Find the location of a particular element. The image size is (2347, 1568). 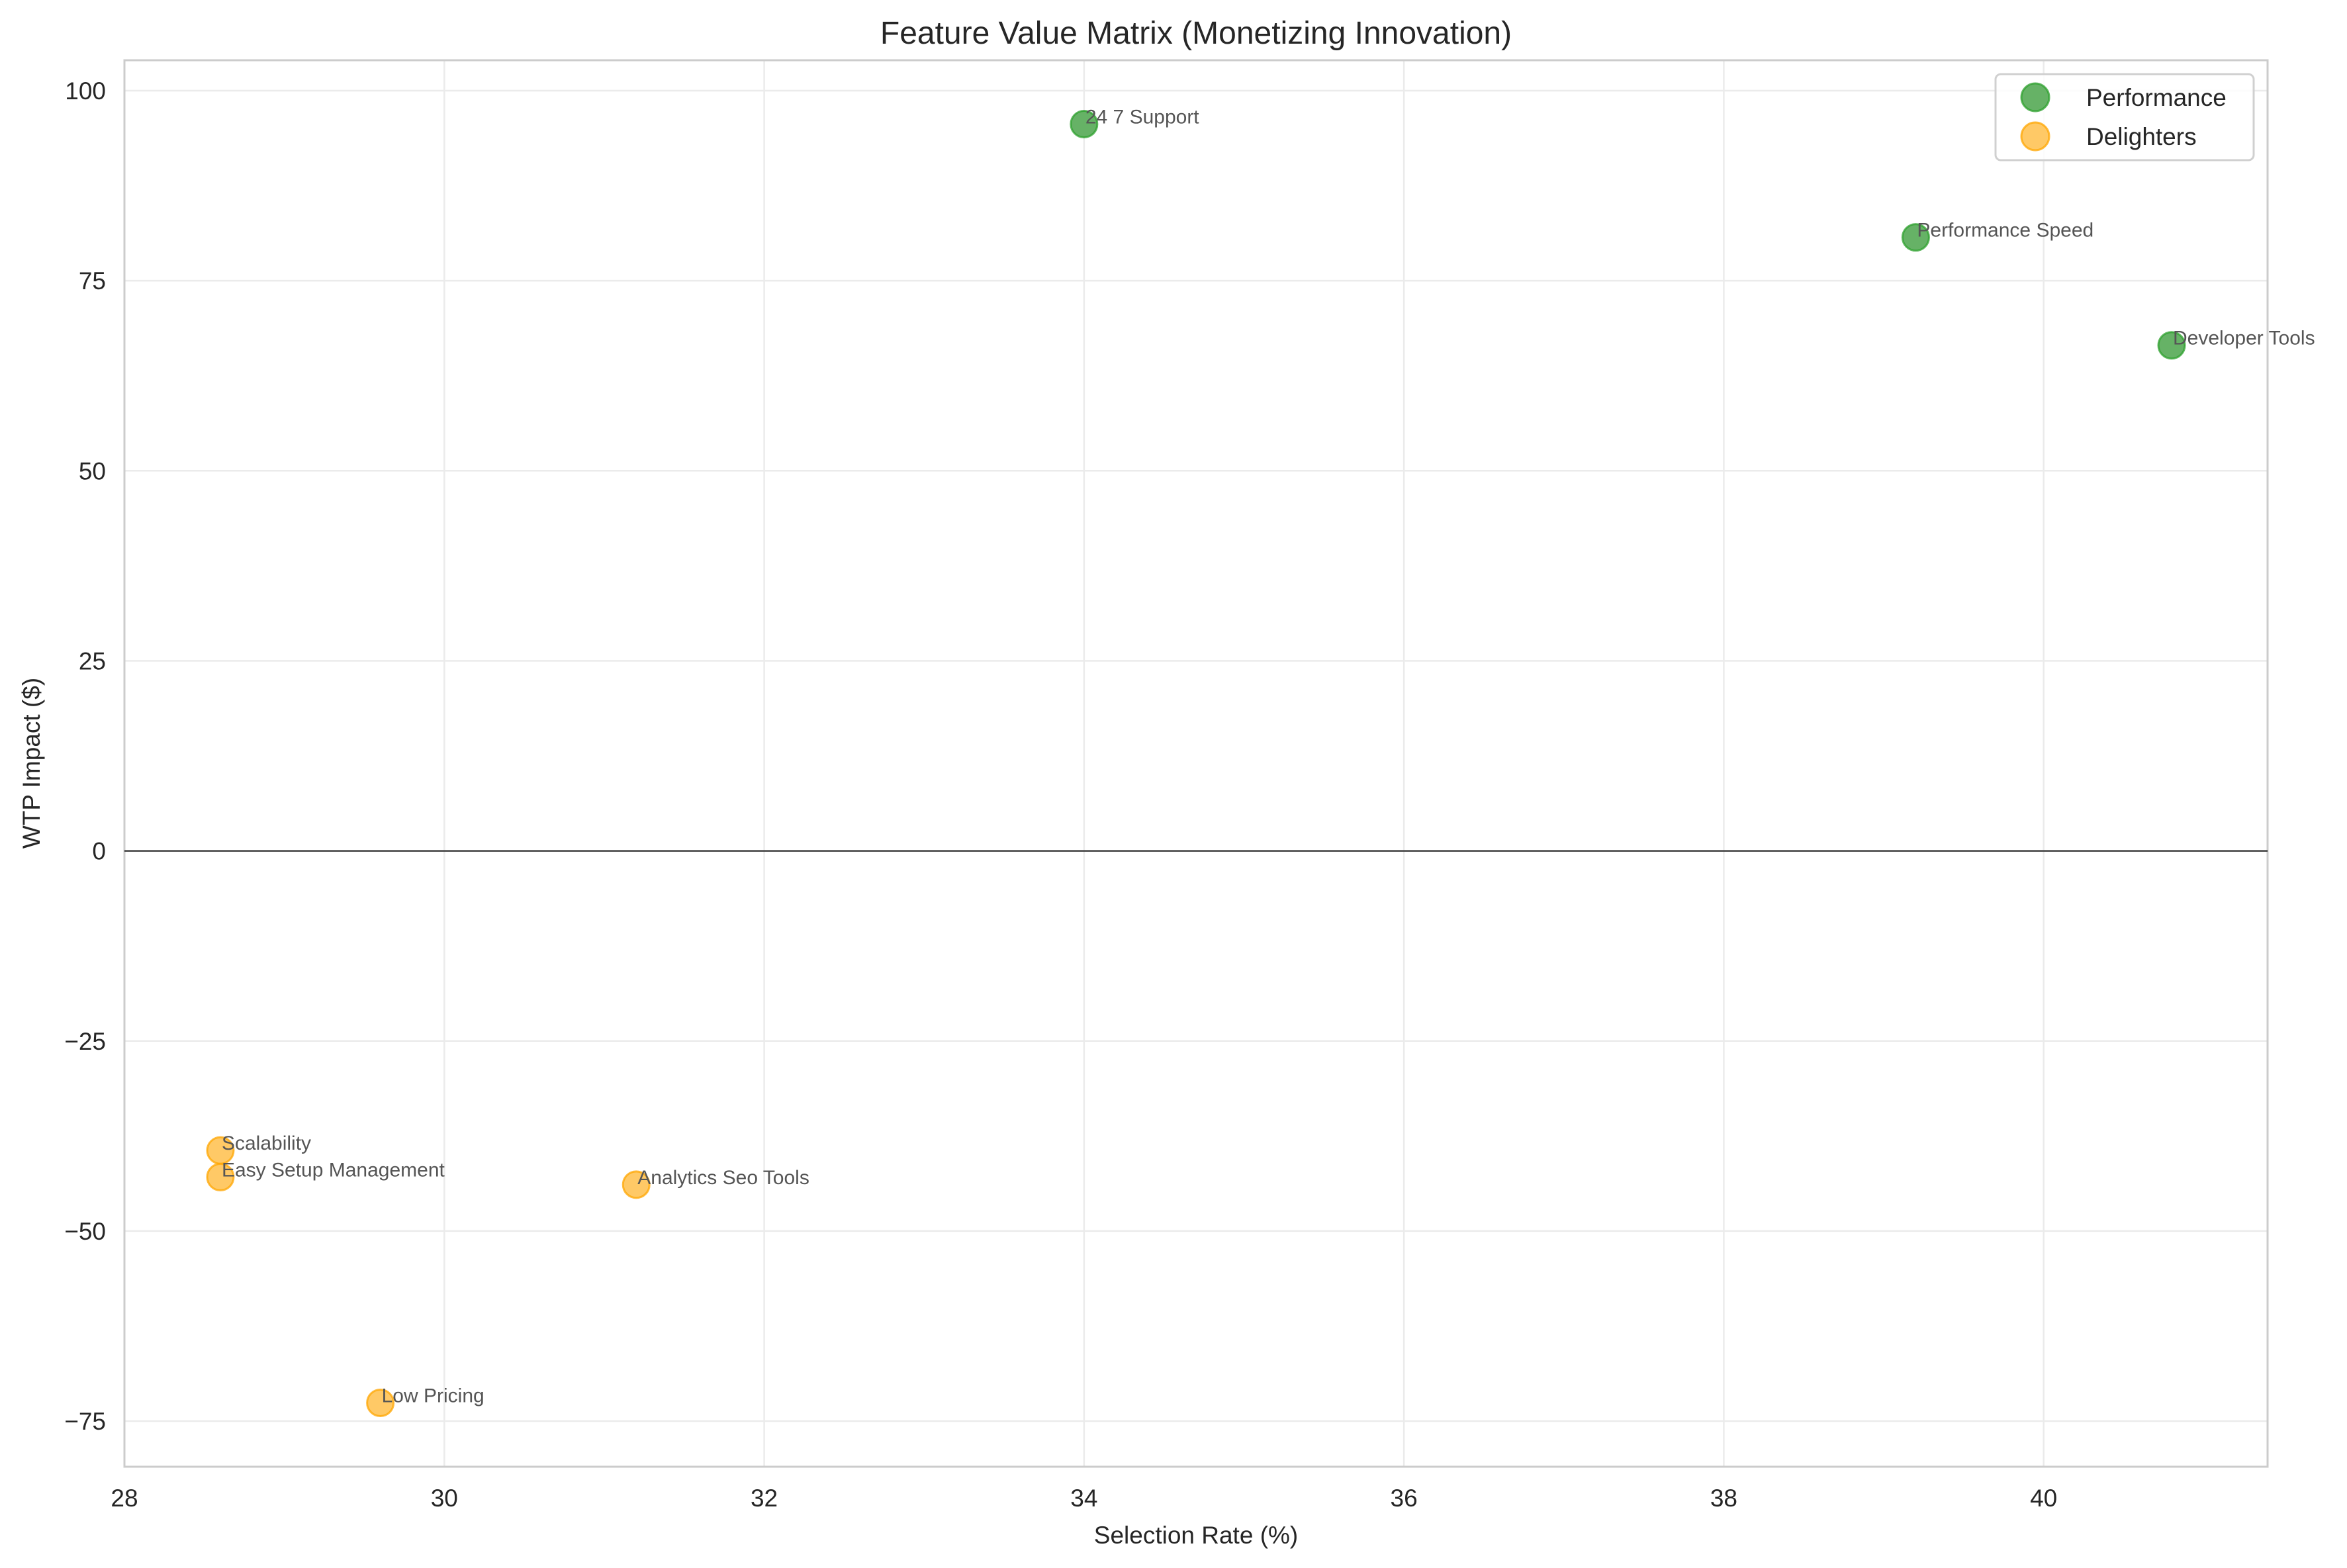

legend-label-performance: Performance is located at coordinates (2156, 97).